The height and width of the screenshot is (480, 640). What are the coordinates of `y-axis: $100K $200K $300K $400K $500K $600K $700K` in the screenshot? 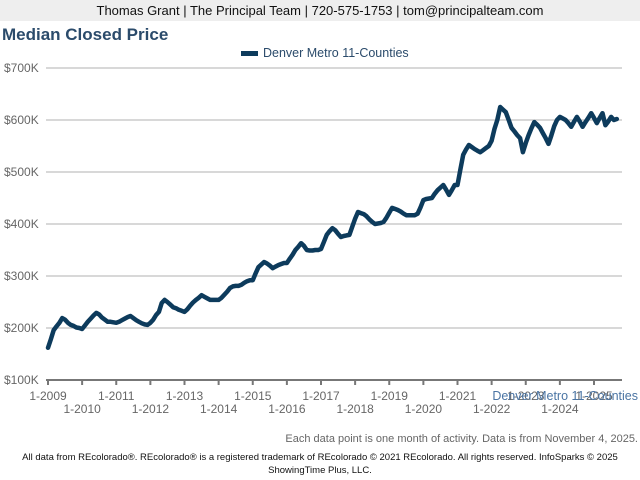 It's located at (21, 224).